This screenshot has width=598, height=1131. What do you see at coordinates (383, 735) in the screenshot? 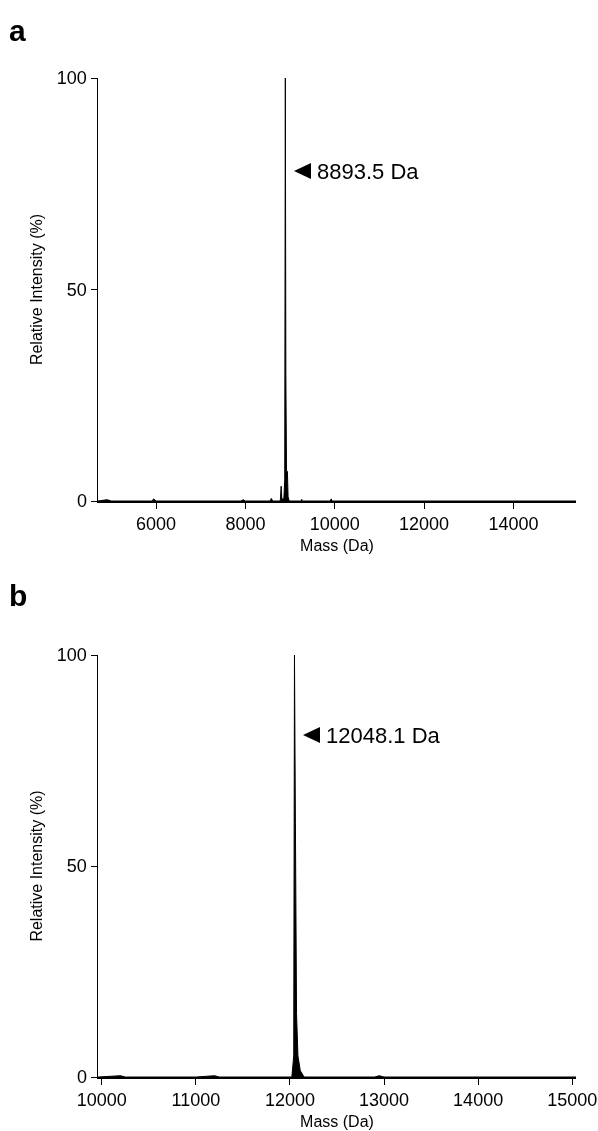
I see `annotation: 12048.1 Da` at bounding box center [383, 735].